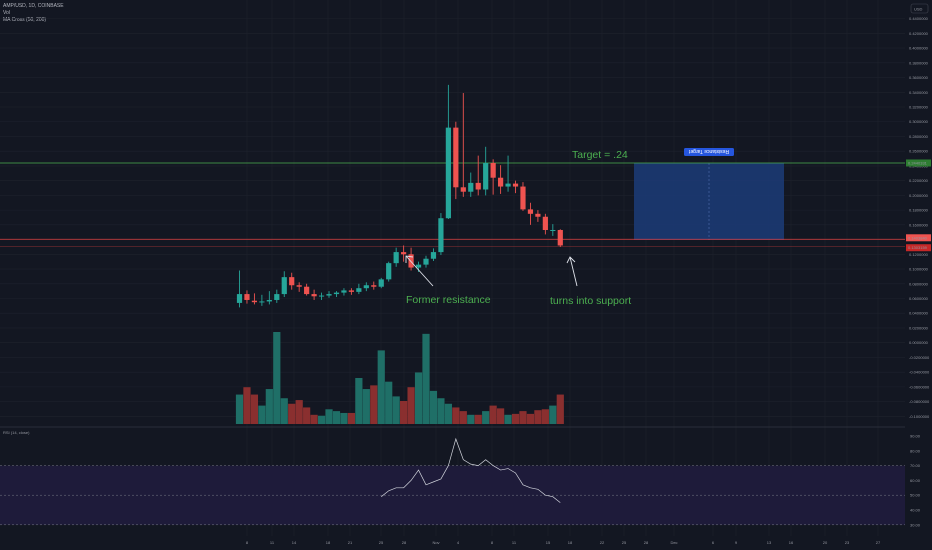  What do you see at coordinates (919, 254) in the screenshot?
I see `price-tick-label: 0.1200000` at bounding box center [919, 254].